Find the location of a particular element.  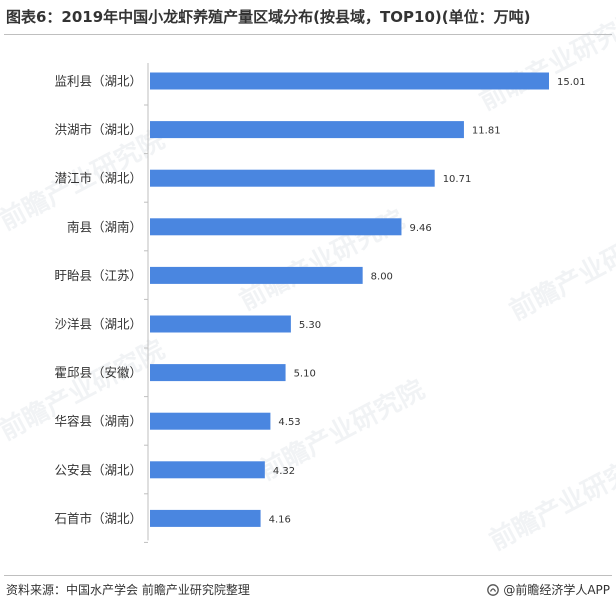

qianzhan-logo-icon is located at coordinates (493, 589).